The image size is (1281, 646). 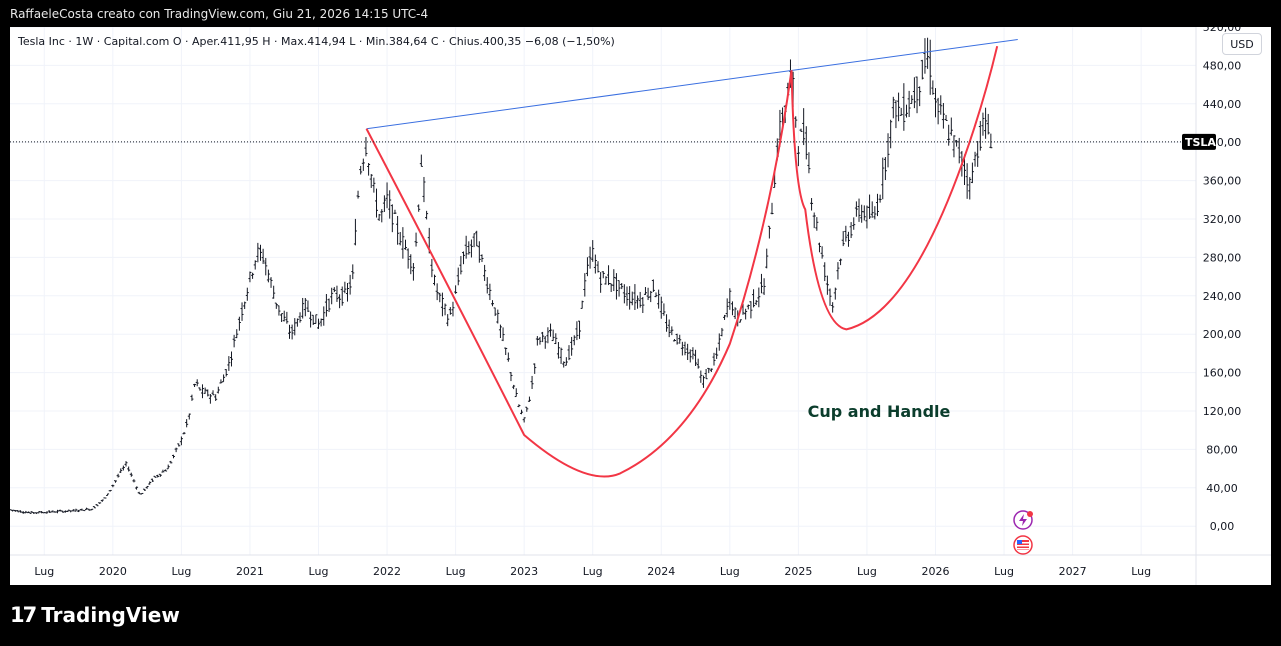 What do you see at coordinates (1023, 545) in the screenshot?
I see `us-flag-icon` at bounding box center [1023, 545].